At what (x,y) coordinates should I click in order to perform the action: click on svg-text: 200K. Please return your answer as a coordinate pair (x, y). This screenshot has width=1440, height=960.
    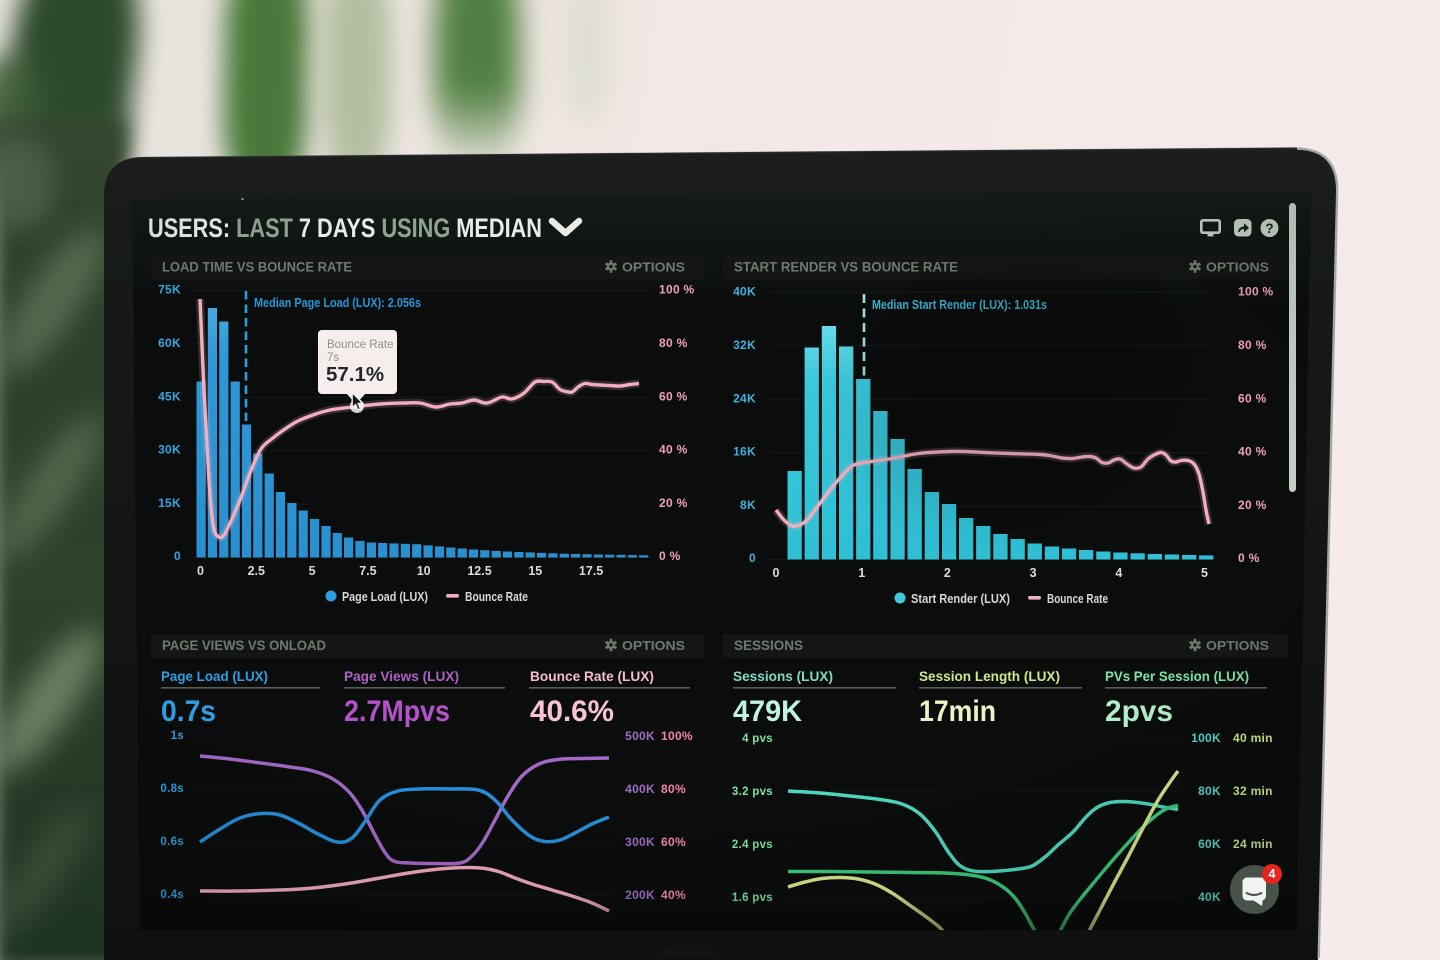
    Looking at the image, I should click on (640, 895).